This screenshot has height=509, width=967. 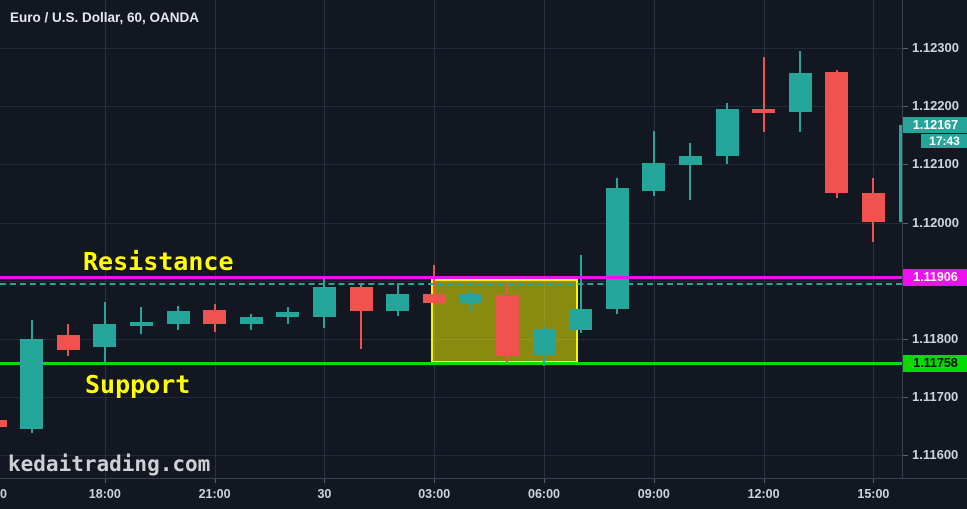 What do you see at coordinates (763, 494) in the screenshot?
I see `time-tick-label: 12:00` at bounding box center [763, 494].